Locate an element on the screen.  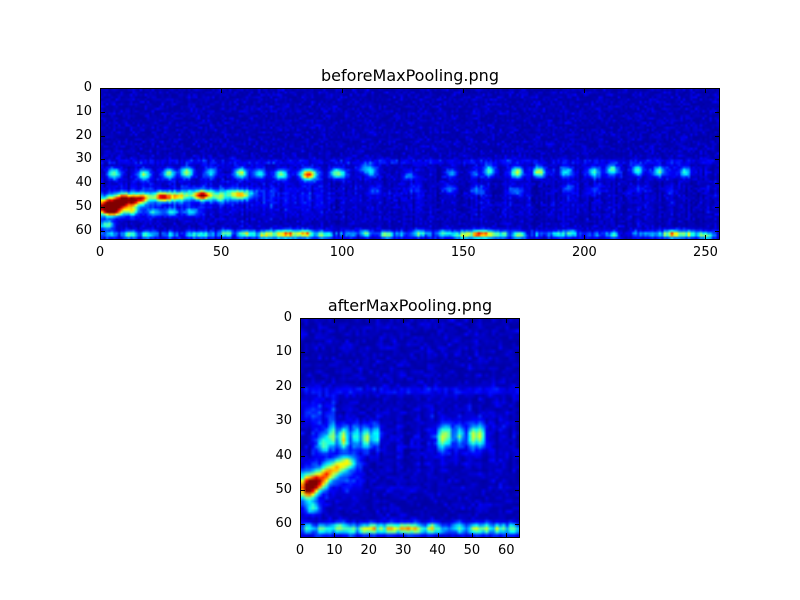
x-tick-label: 60 is located at coordinates (506, 550).